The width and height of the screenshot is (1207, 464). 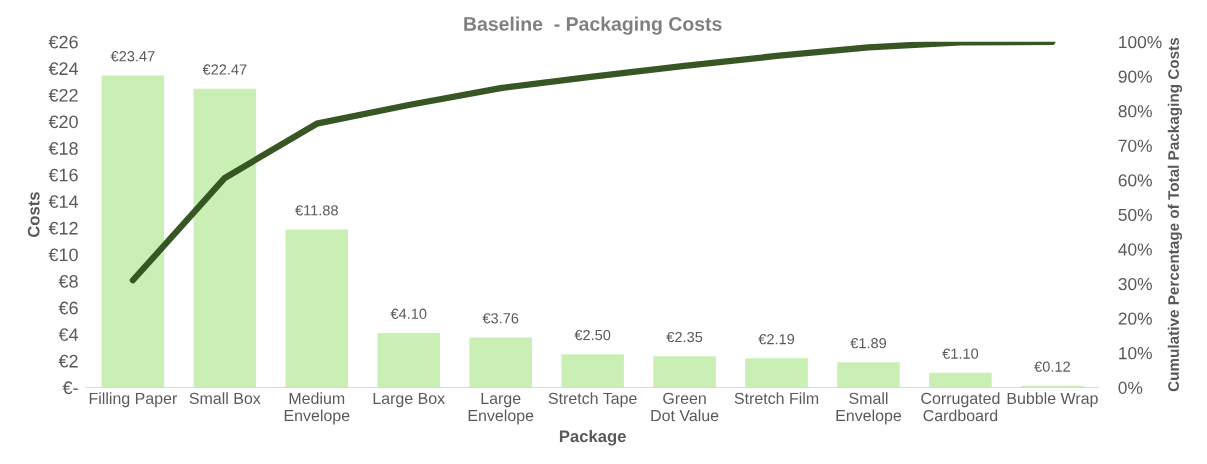 I want to click on y-tick-label: €8, so click(x=68, y=281).